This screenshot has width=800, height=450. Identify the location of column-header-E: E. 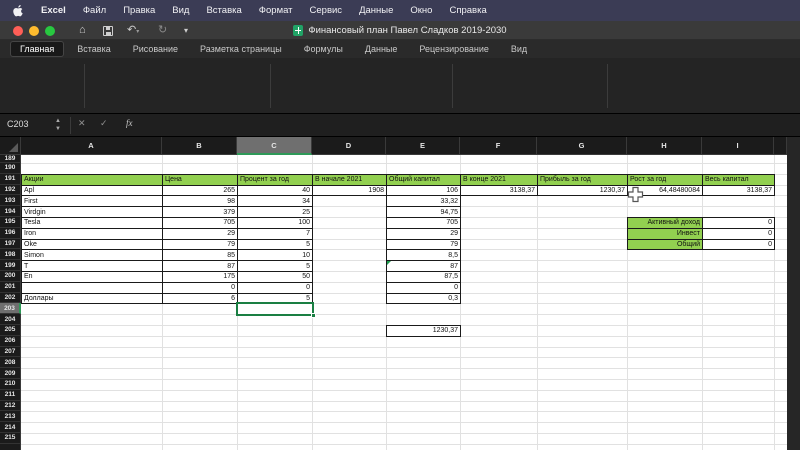
(423, 146).